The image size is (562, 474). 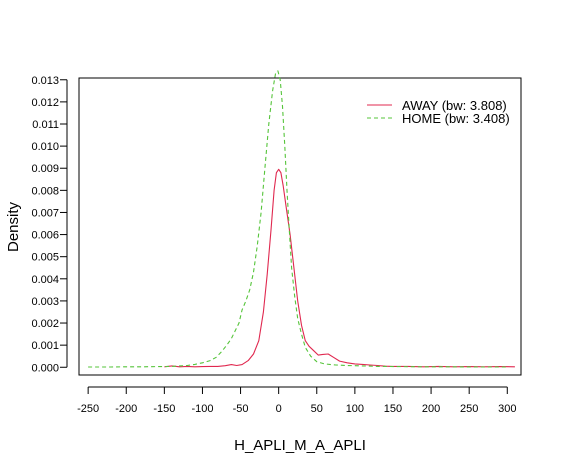 I want to click on y-tick-label: 0.002, so click(x=45, y=324).